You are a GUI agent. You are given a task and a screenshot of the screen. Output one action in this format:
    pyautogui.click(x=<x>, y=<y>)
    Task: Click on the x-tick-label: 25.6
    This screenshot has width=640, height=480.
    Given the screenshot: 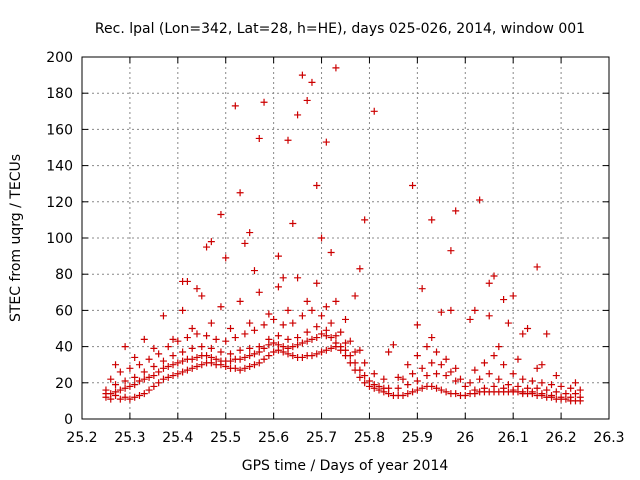 What is the action you would take?
    pyautogui.click(x=273, y=438)
    